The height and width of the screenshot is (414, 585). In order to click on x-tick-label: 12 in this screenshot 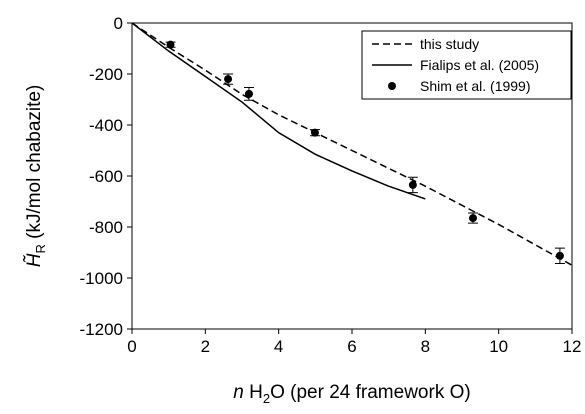, I will do `click(572, 346)`.